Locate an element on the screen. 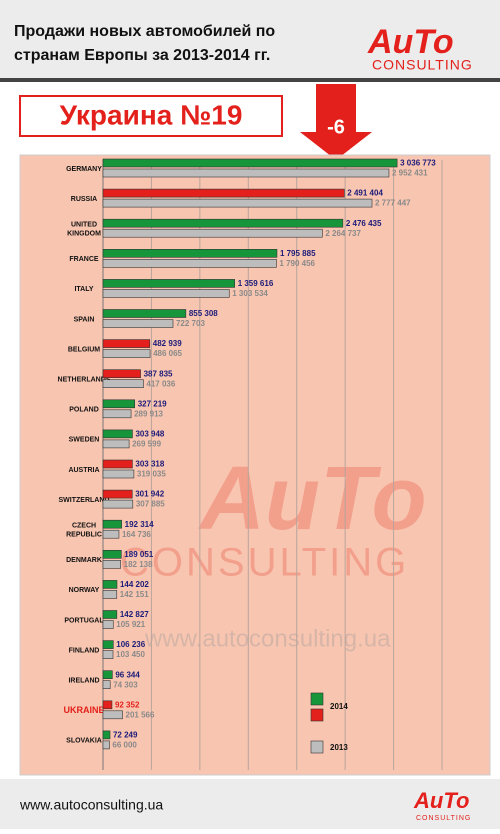 Image resolution: width=500 pixels, height=834 pixels. watermark-url: www.autoconsulting.ua is located at coordinates (267, 638).